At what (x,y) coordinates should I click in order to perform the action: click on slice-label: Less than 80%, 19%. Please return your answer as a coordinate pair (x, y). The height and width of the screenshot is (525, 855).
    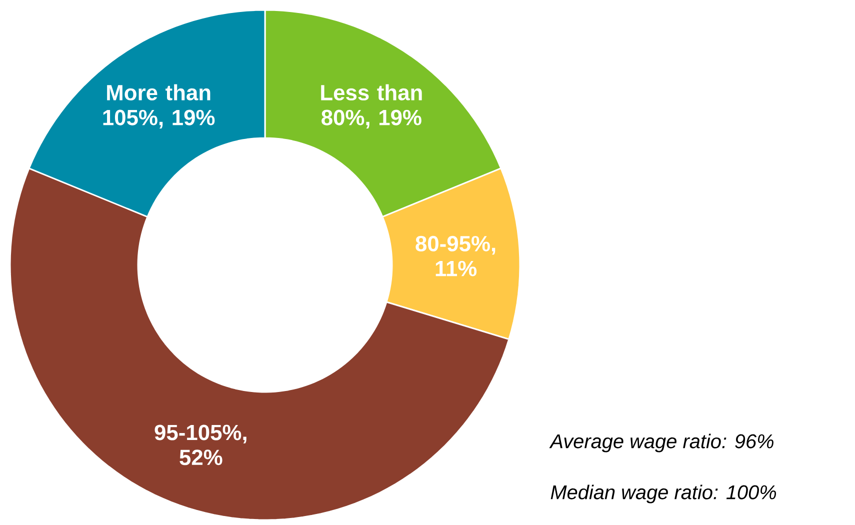
    Looking at the image, I should click on (371, 106).